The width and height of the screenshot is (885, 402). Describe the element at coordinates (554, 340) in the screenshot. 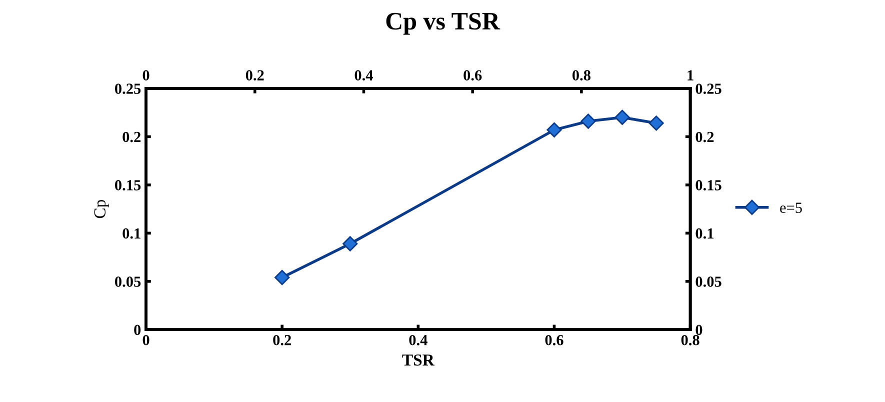

I see `x-tick-label: 0.6` at that location.